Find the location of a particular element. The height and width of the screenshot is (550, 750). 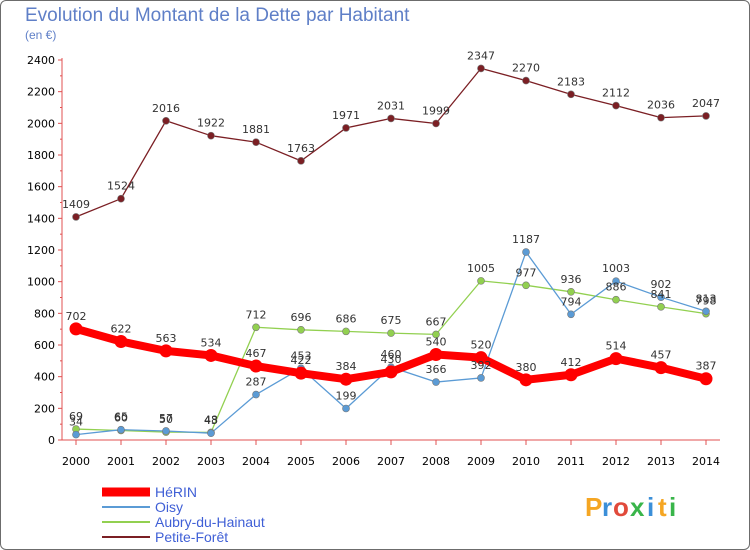

data-label: 1922 is located at coordinates (211, 123).